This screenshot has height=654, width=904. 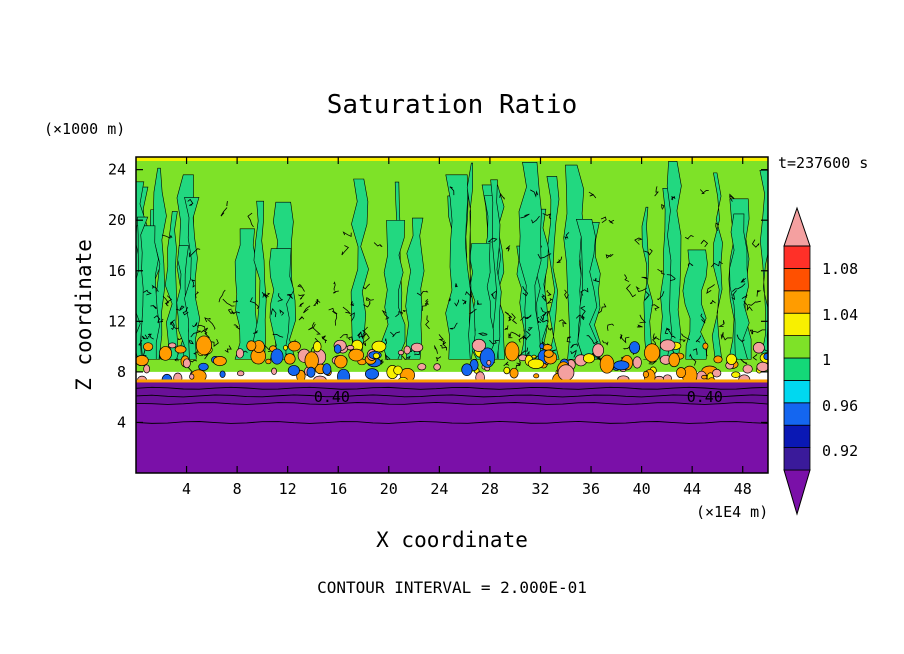 What do you see at coordinates (237, 489) in the screenshot?
I see `x-tick-label: 8` at bounding box center [237, 489].